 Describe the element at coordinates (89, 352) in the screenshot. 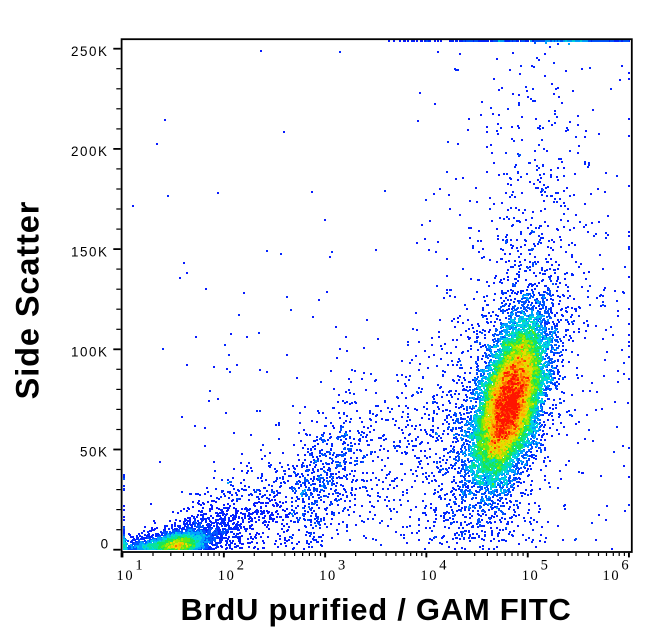

I see `svg-text: 100K` at that location.